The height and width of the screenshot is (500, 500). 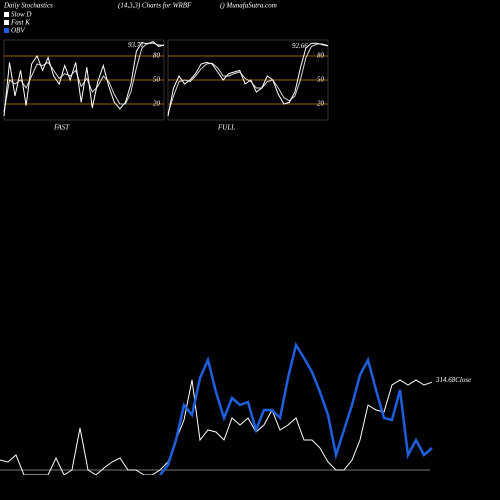 What do you see at coordinates (21, 15) in the screenshot?
I see `legend-entry: Slow D` at bounding box center [21, 15].